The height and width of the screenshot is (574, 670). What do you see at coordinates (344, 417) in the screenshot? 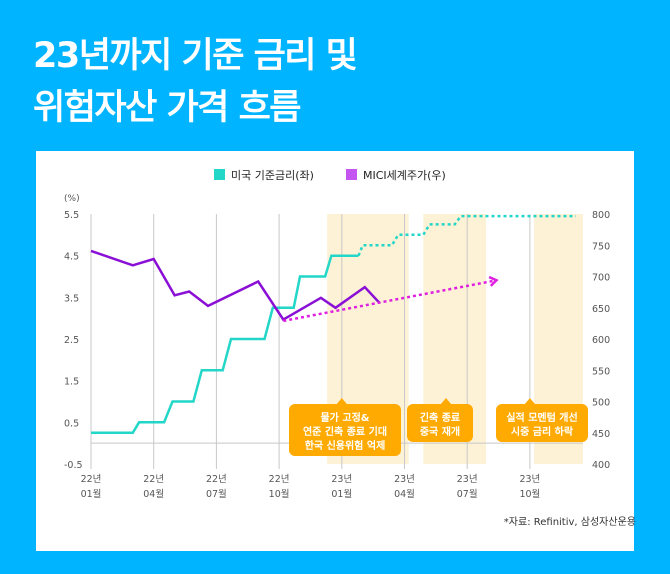
I see `annotation-text: 물가 고정&` at bounding box center [344, 417].